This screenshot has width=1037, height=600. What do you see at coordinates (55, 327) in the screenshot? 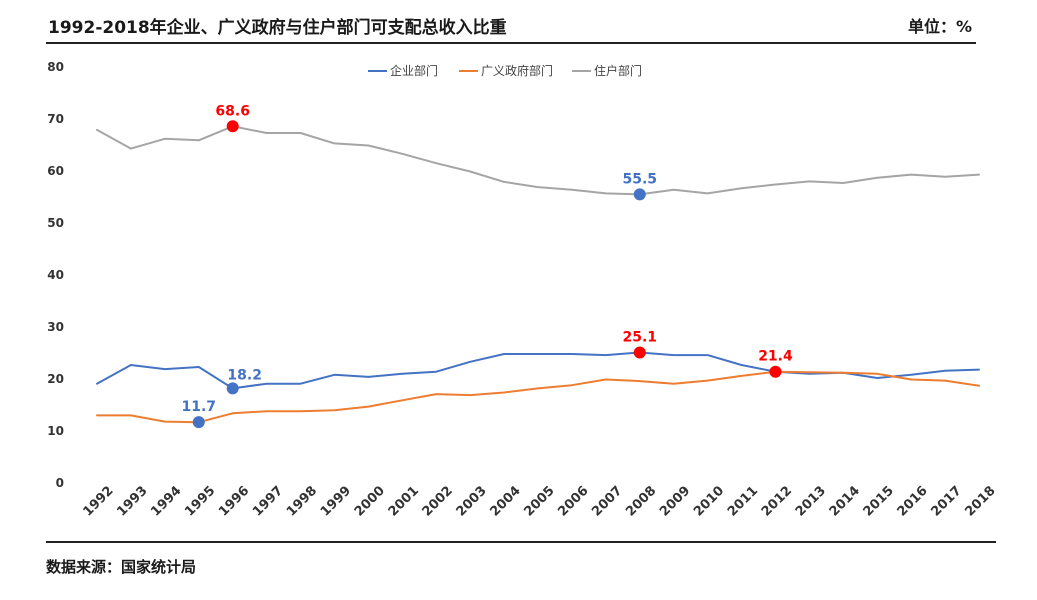
I see `y-tick-label: 30` at bounding box center [55, 327].